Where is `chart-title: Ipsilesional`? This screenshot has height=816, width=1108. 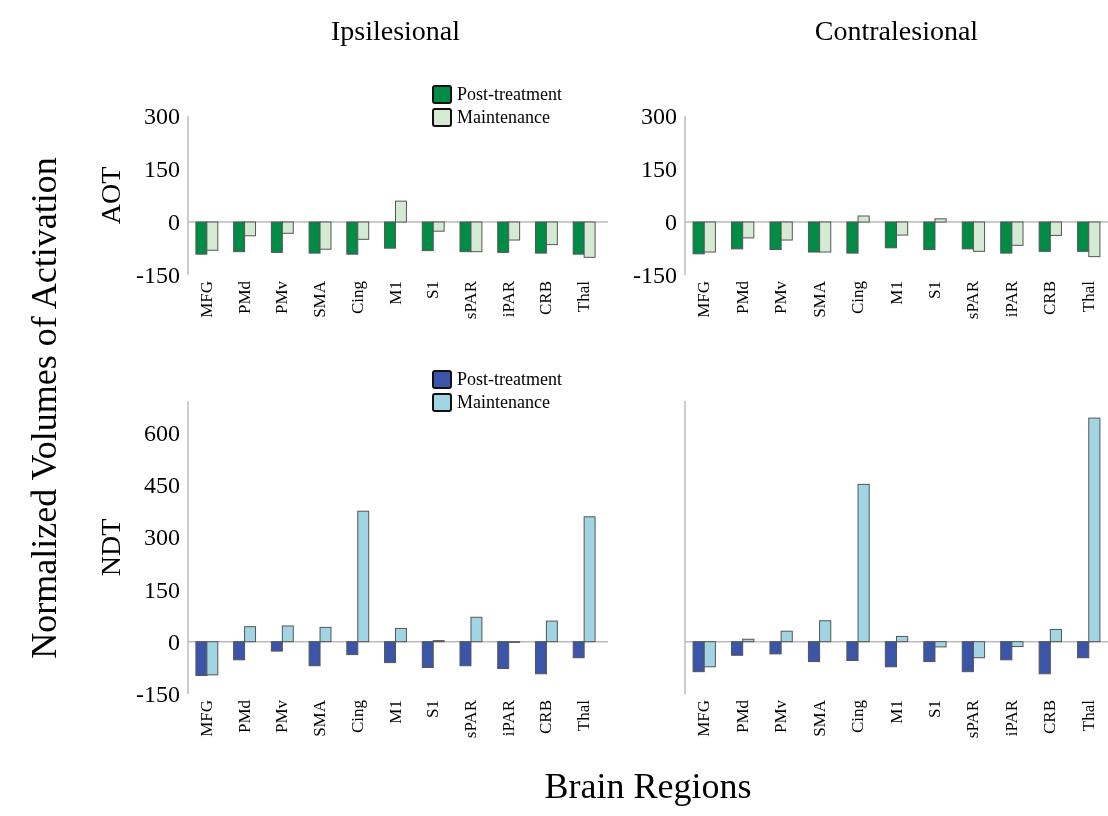 chart-title: Ipsilesional is located at coordinates (395, 30).